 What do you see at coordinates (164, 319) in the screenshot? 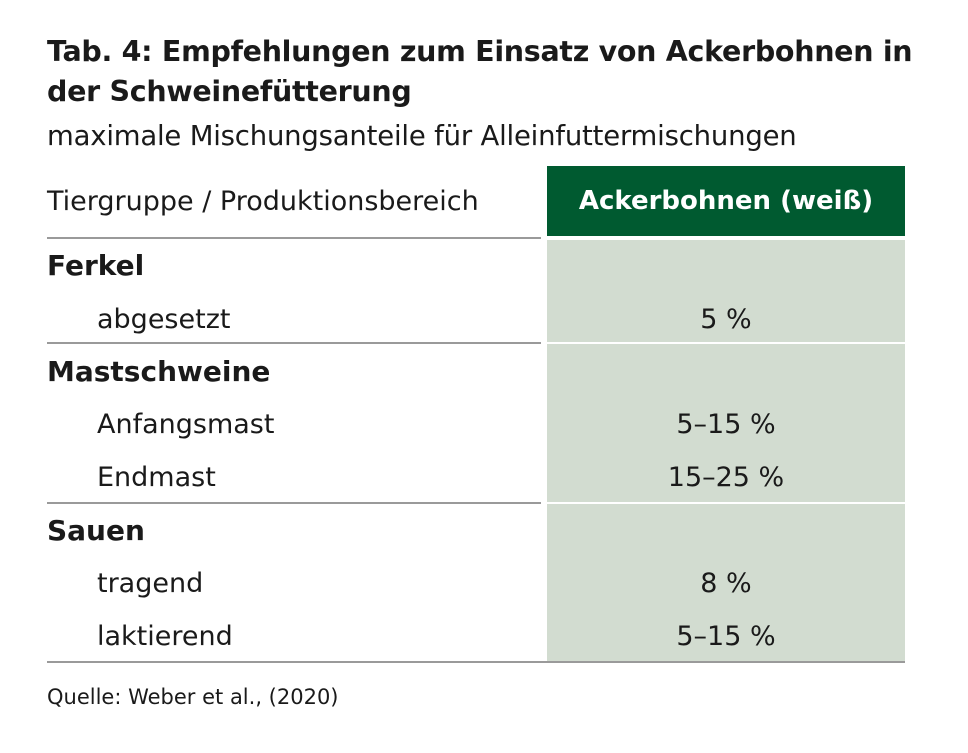
I see `row-label: abgesetzt` at bounding box center [164, 319].